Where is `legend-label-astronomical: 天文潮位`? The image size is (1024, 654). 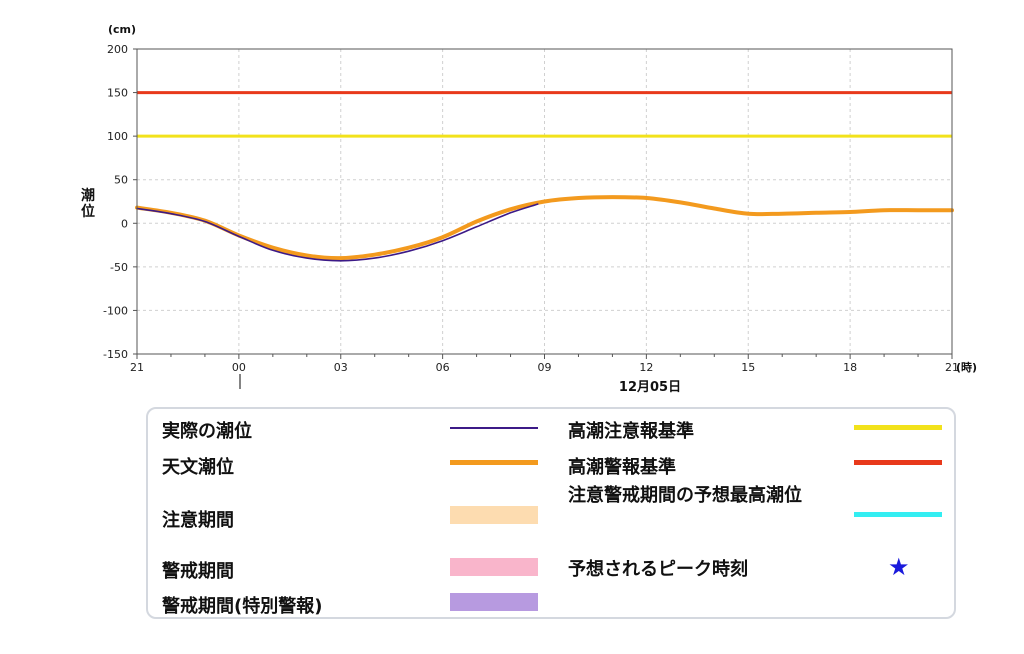 legend-label-astronomical: 天文潮位 is located at coordinates (198, 467).